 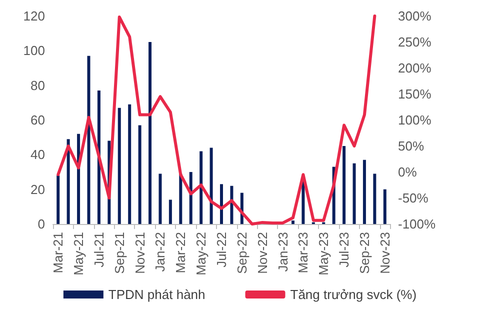 What do you see at coordinates (119, 253) in the screenshot?
I see `x-tick-label: Sep-21` at bounding box center [119, 253].